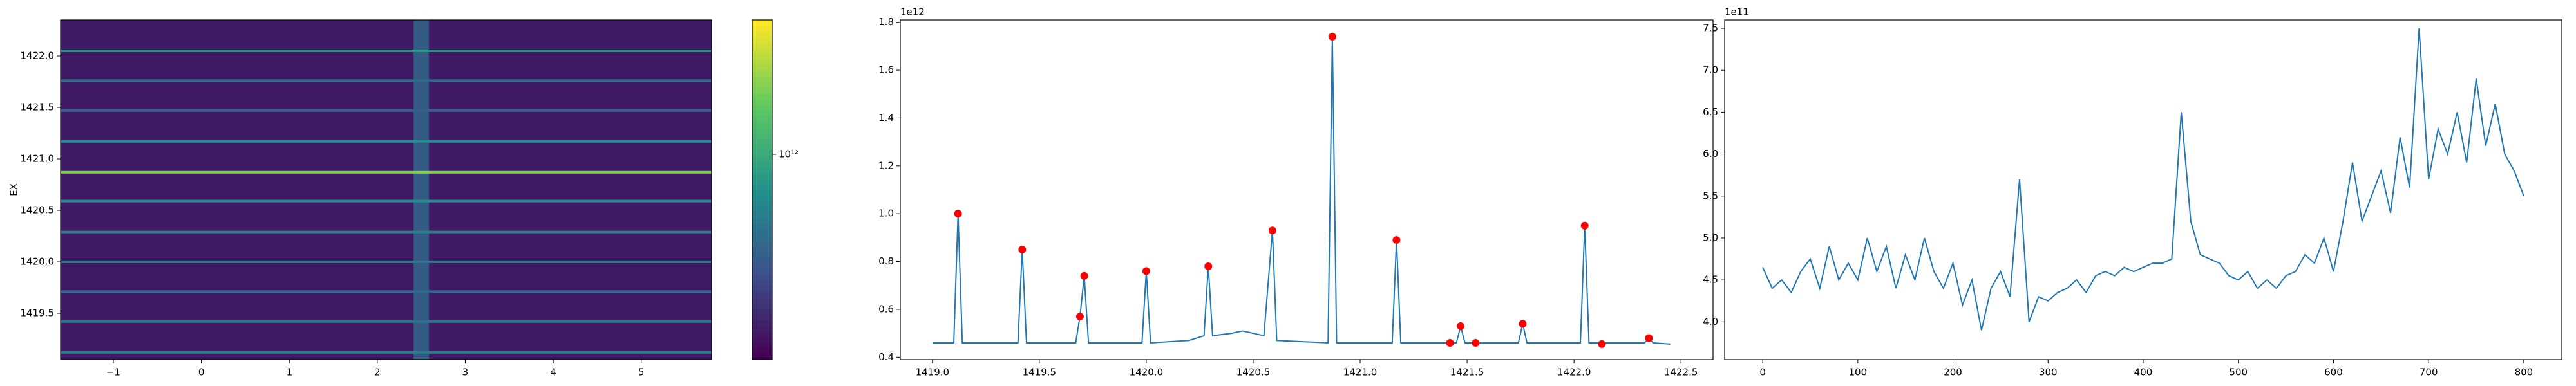 The image size is (2576, 386). I want to click on x-tick-label: 2, so click(378, 372).